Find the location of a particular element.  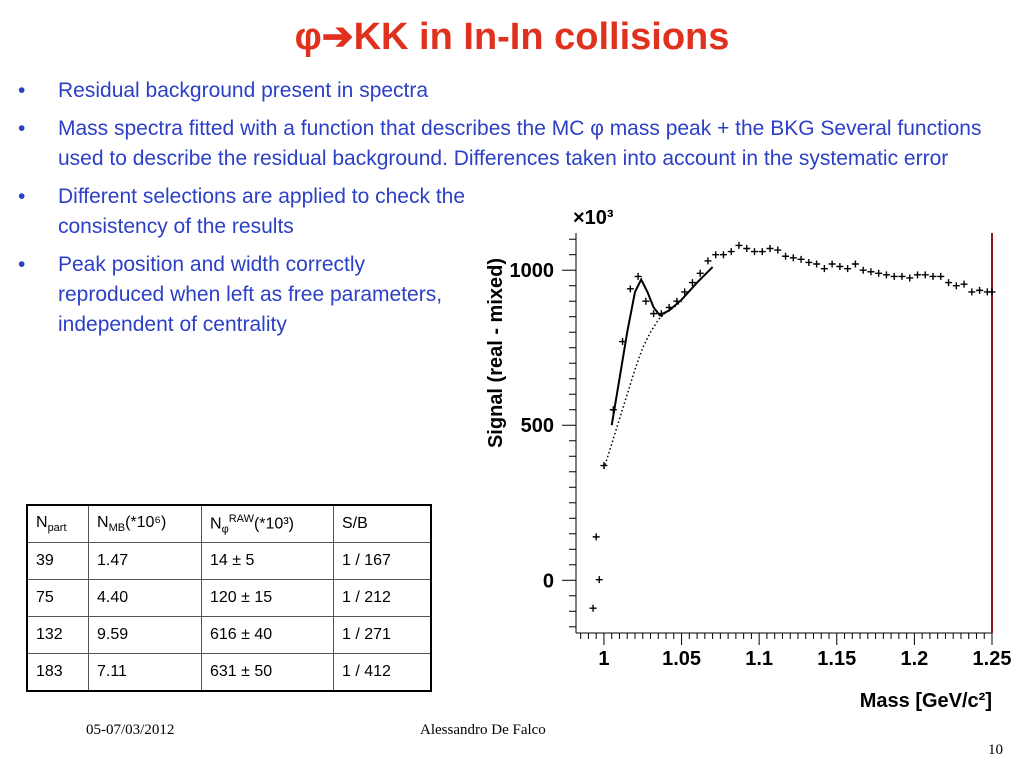

table-cell: 39 is located at coordinates (57, 561).